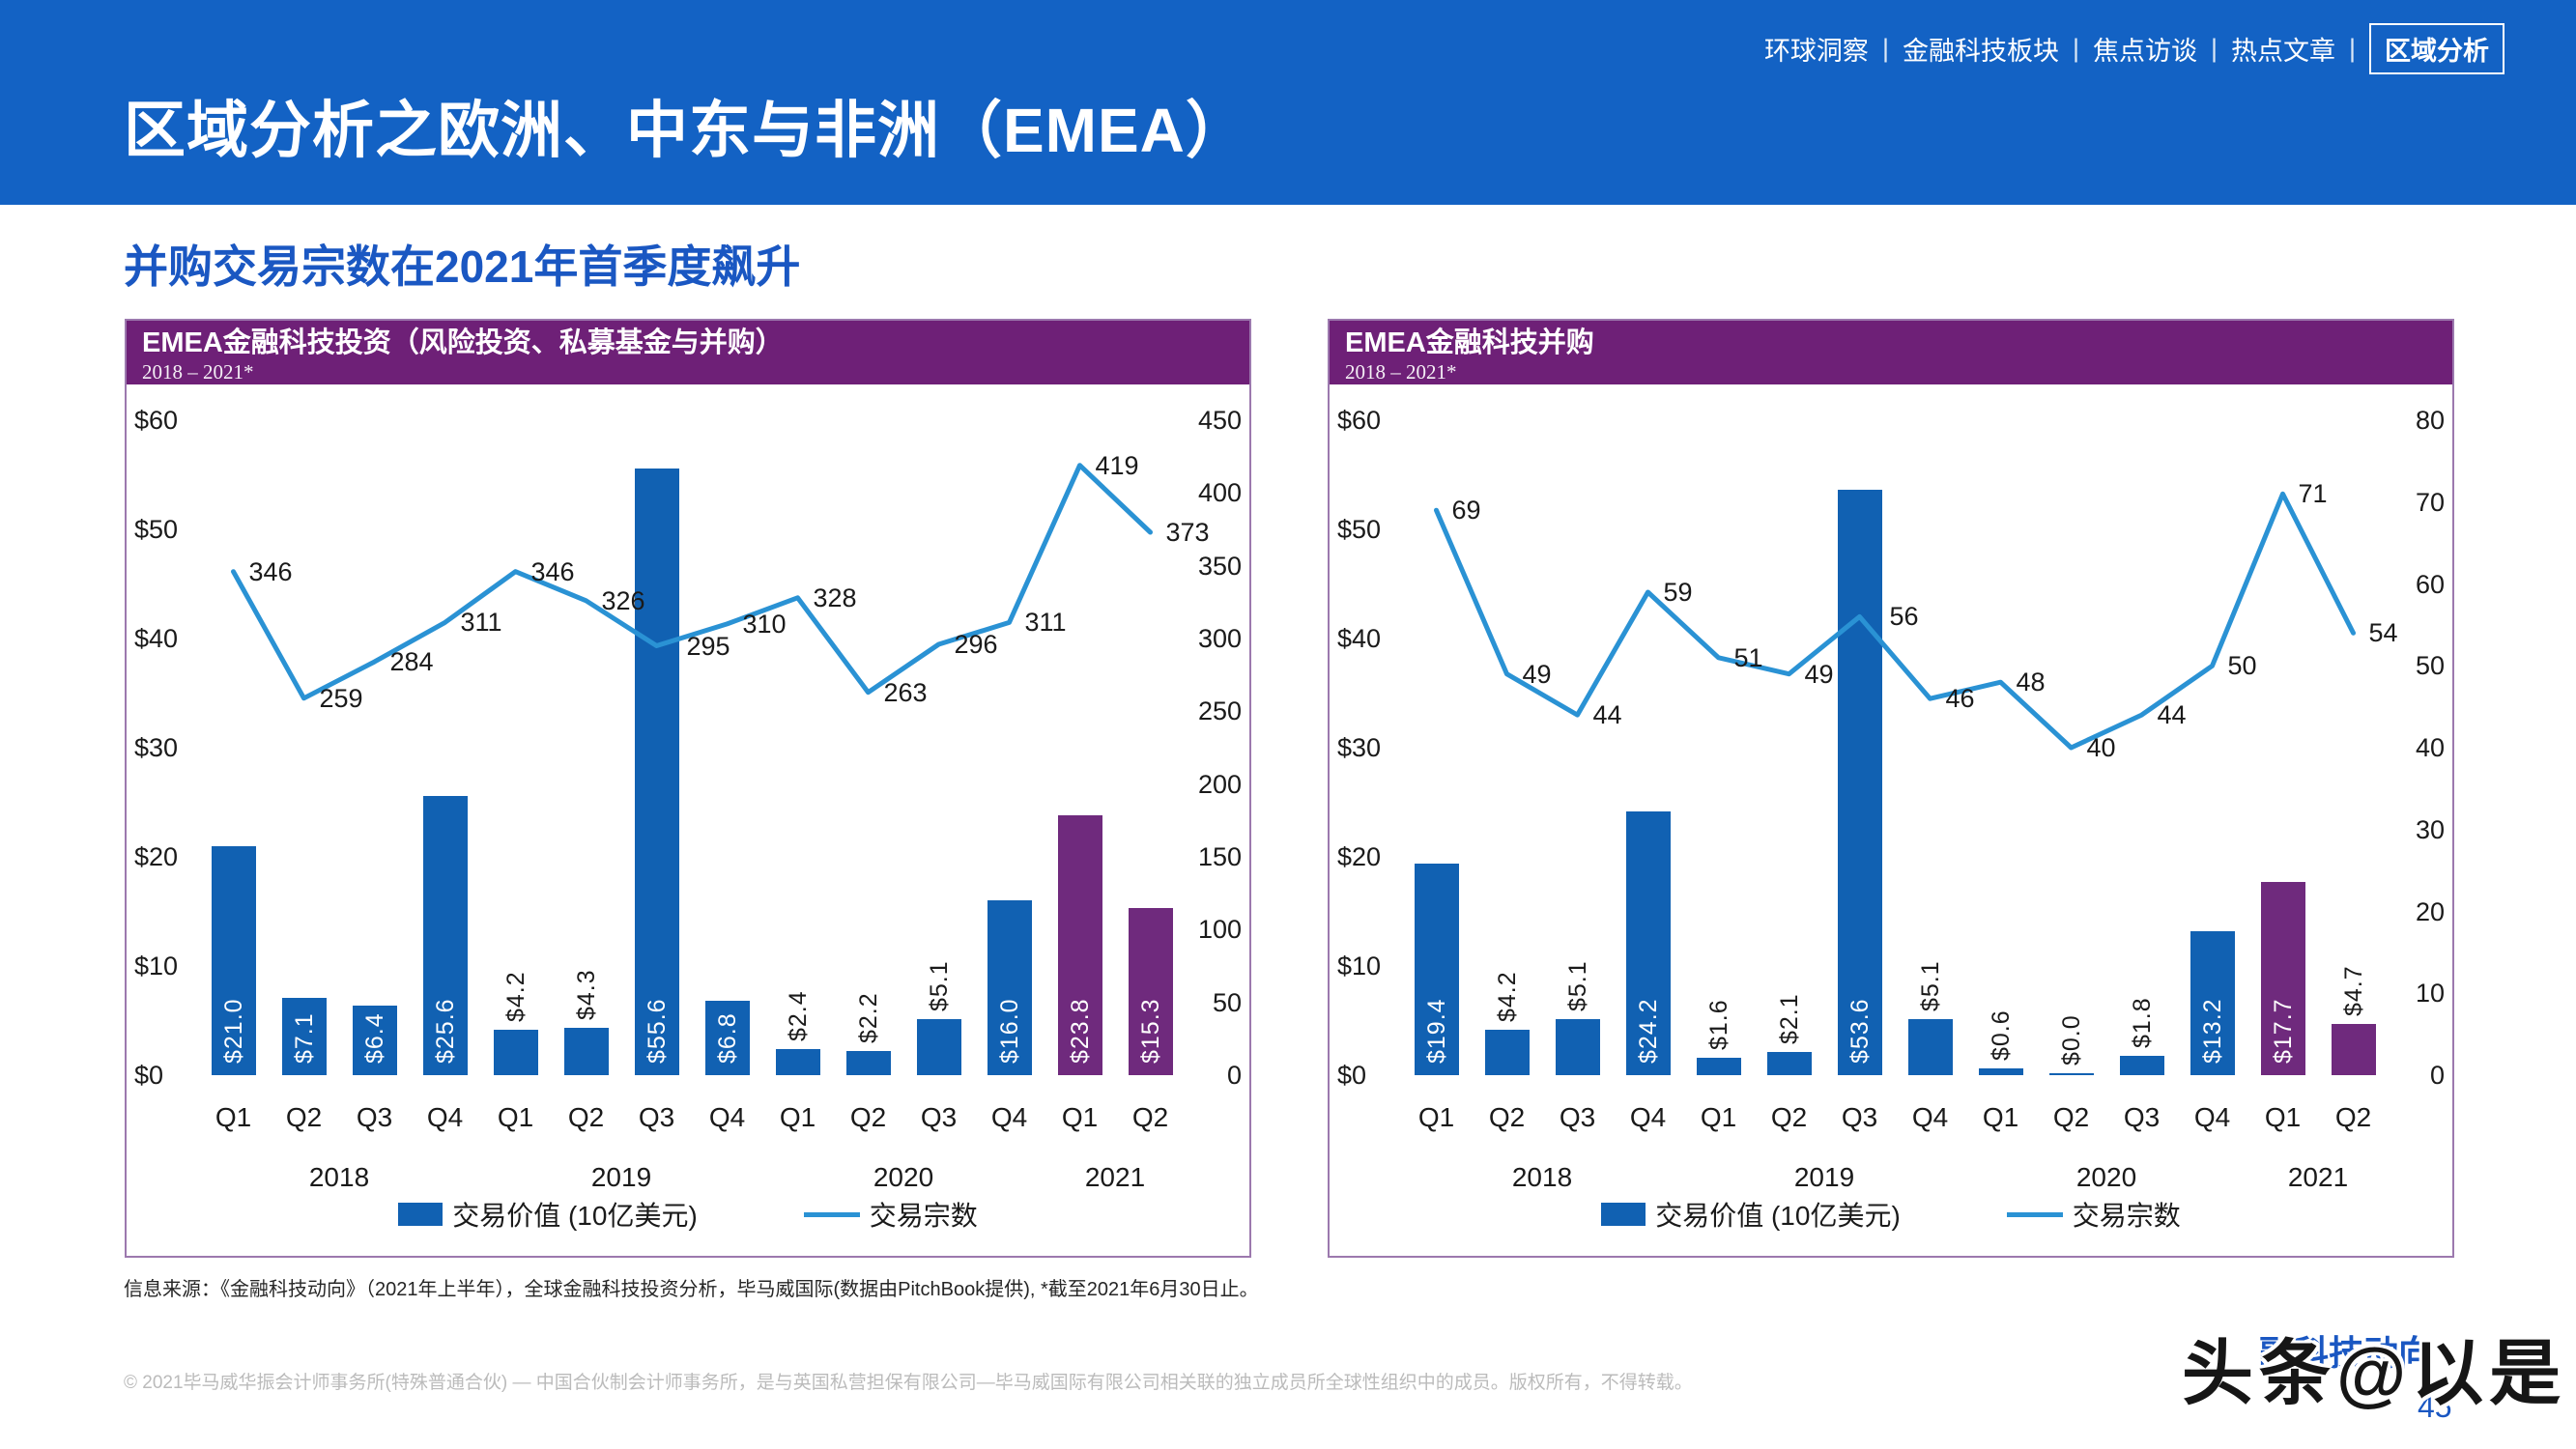 This screenshot has height=1449, width=2576. I want to click on right-axis-tick: 0, so click(1234, 1075).